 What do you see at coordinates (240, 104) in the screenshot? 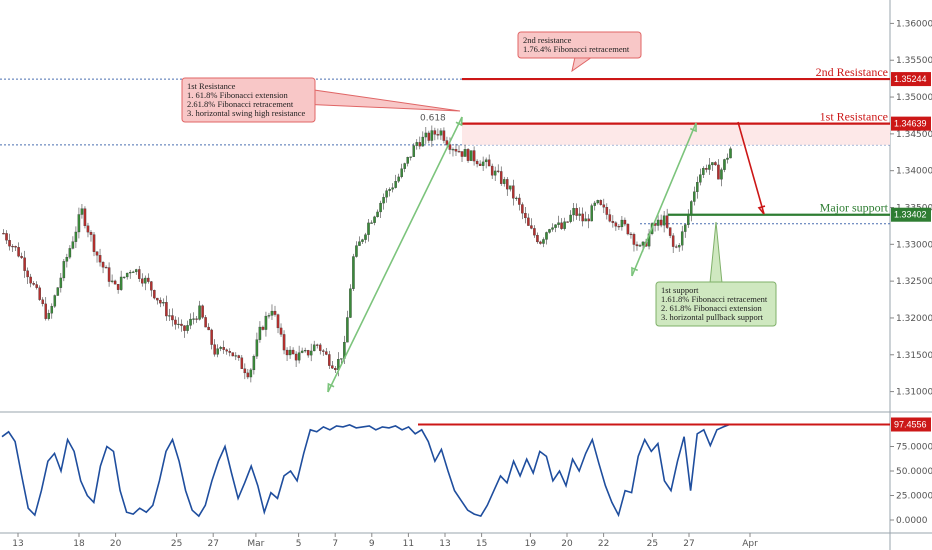
I see `resistance-1-note-line: 2.61.8% Fibonacci retracement` at bounding box center [240, 104].